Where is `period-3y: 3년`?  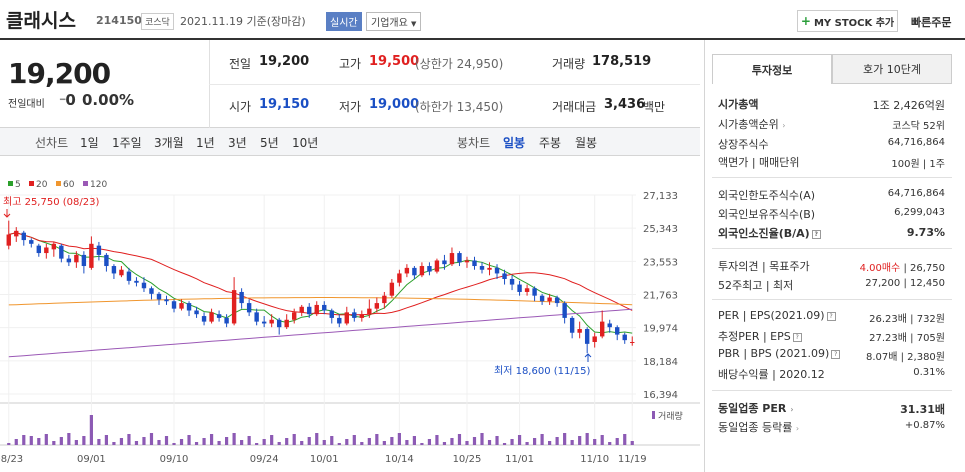
period-3y: 3년 is located at coordinates (237, 143).